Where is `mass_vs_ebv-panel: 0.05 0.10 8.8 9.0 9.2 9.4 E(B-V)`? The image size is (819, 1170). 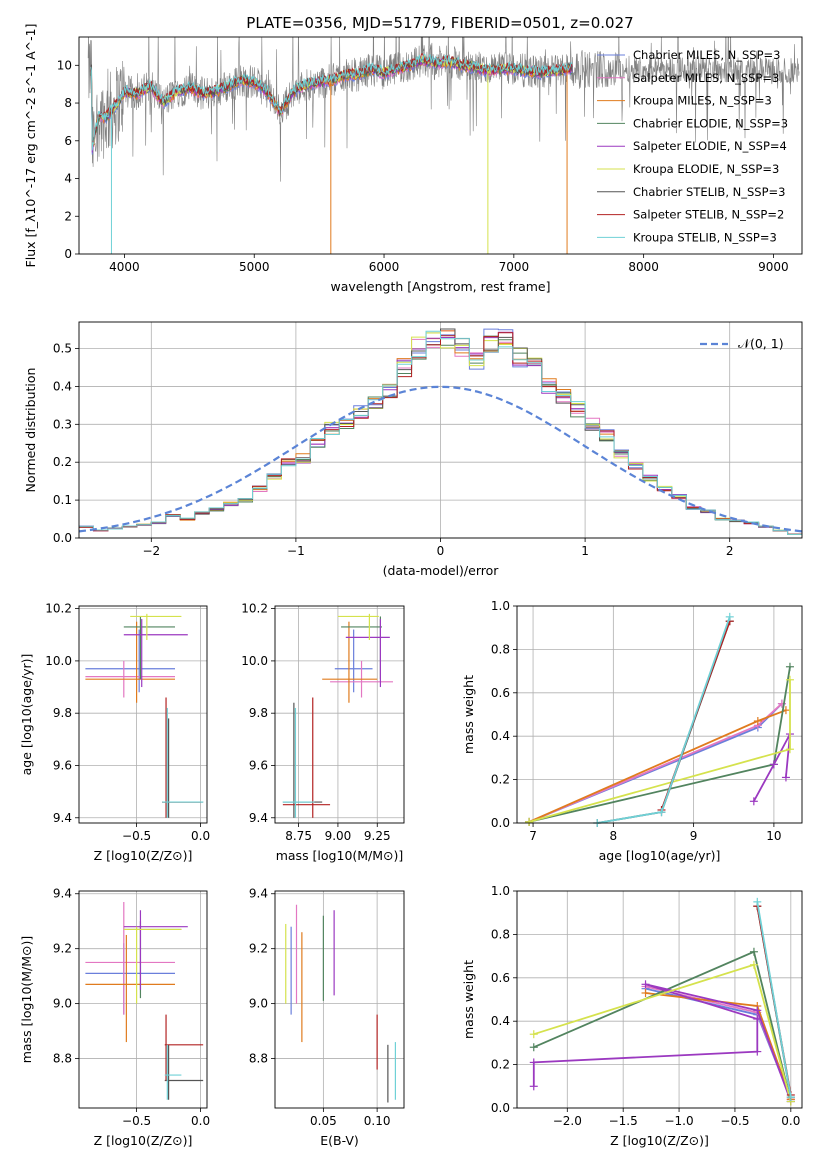 mass_vs_ebv-panel: 0.05 0.10 8.8 9.0 9.2 9.4 E(B-V) is located at coordinates (327, 1017).